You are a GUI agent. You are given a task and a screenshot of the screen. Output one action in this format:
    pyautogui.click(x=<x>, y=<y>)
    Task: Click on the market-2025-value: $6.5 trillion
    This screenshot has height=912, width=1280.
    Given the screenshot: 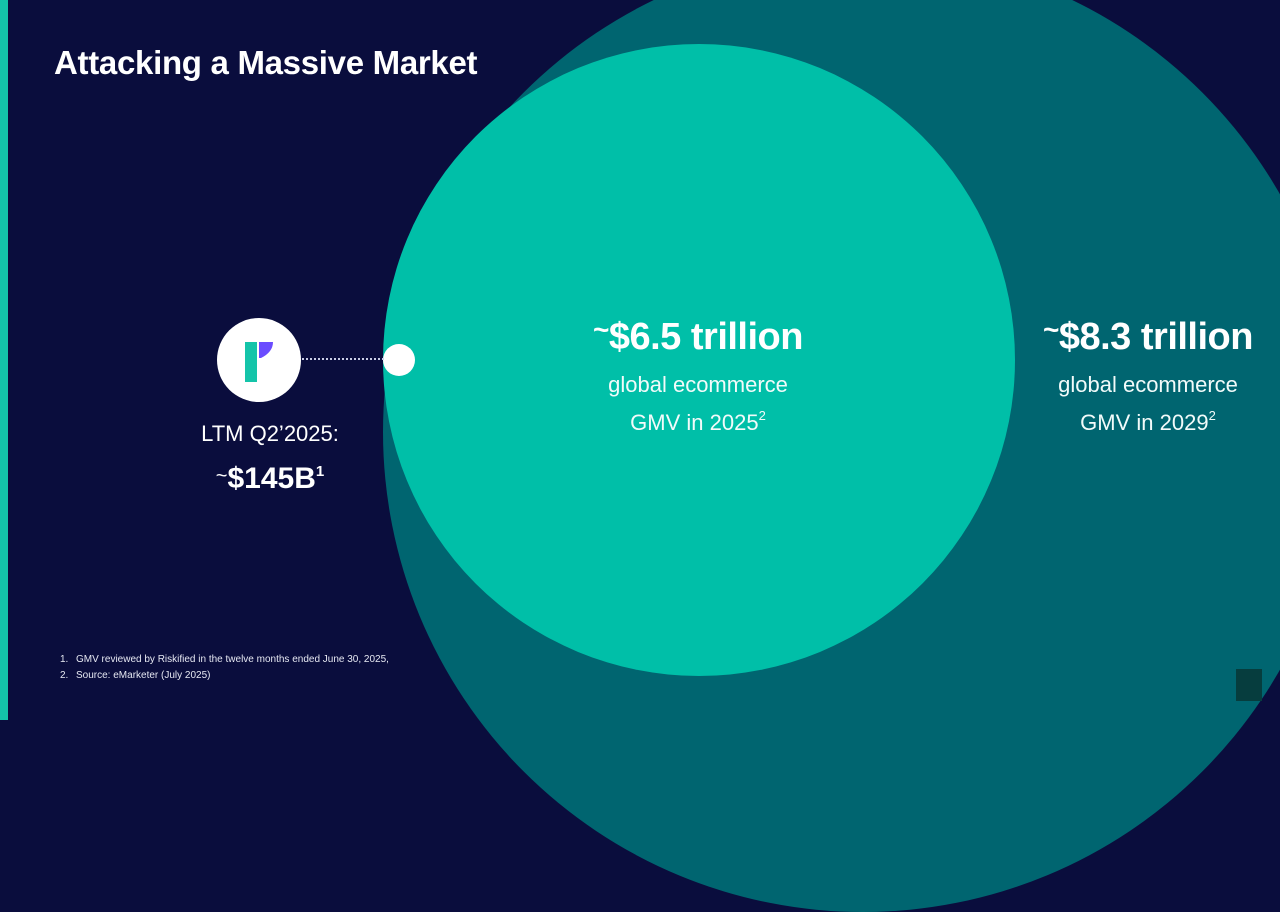 What is the action you would take?
    pyautogui.click(x=706, y=337)
    